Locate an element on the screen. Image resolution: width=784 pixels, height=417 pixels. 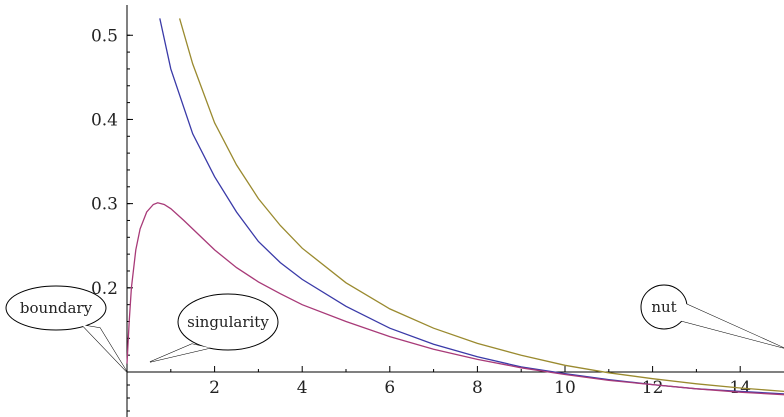
x-tick-label: 6 is located at coordinates (389, 388).